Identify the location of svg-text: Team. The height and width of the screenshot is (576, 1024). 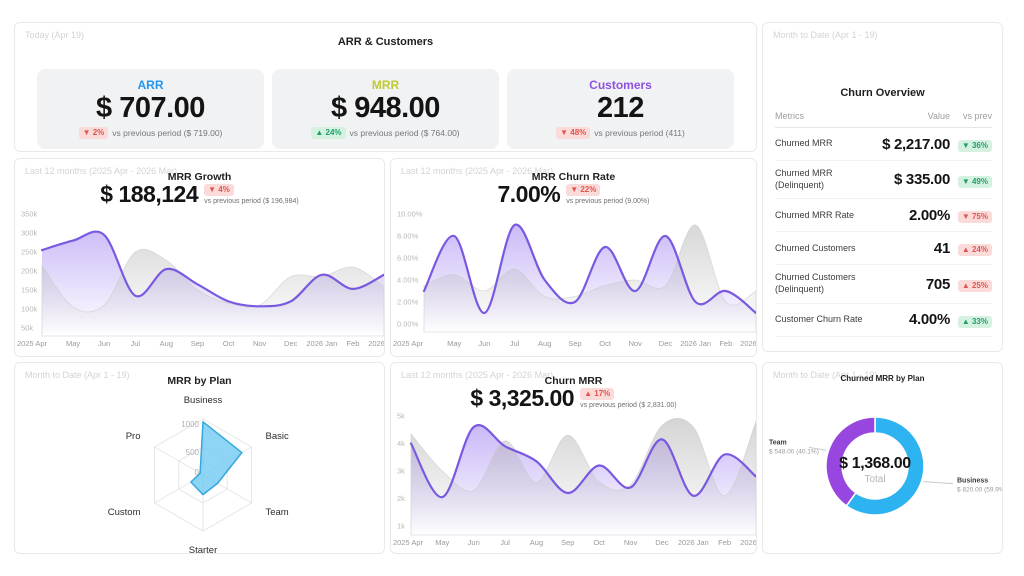
(276, 512).